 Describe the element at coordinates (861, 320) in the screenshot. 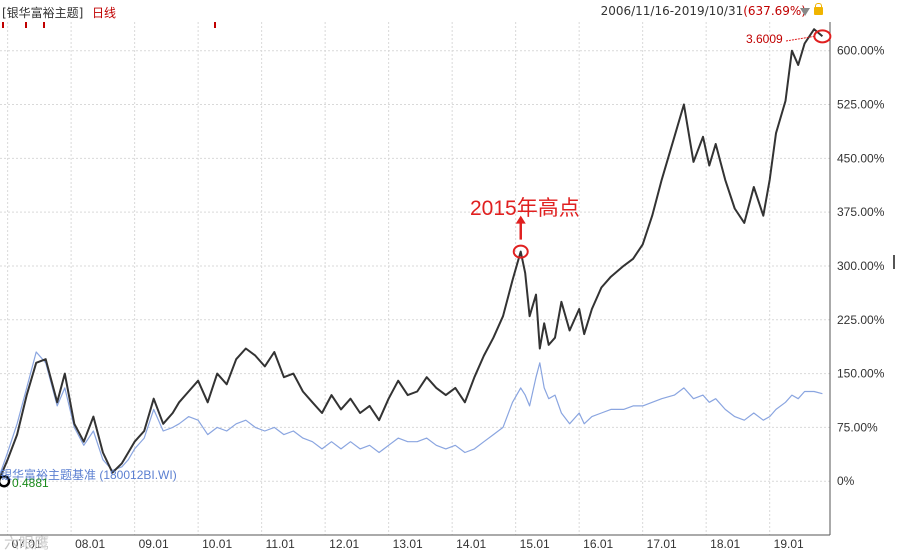

I see `y-tick-label: 225.00%` at that location.